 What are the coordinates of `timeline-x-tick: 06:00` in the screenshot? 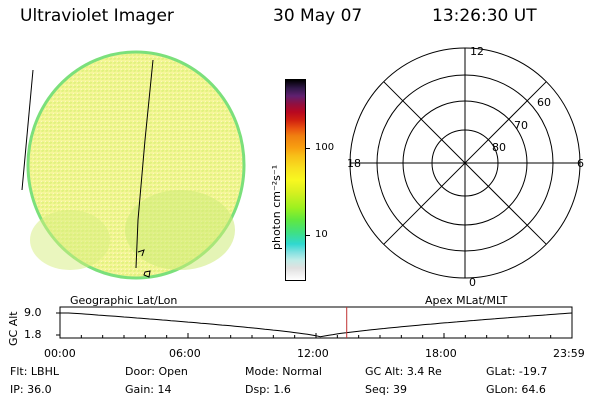 It's located at (185, 353).